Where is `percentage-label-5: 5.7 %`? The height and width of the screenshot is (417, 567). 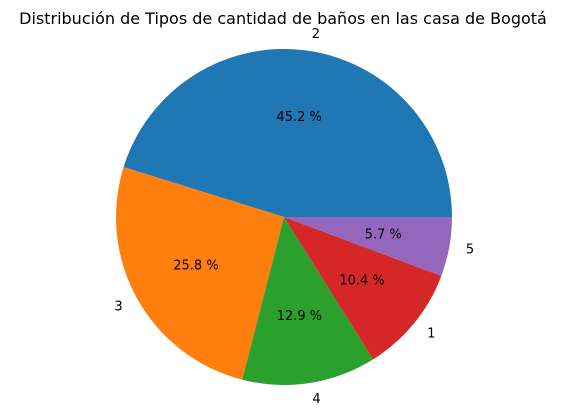
percentage-label-5: 5.7 % is located at coordinates (383, 234).